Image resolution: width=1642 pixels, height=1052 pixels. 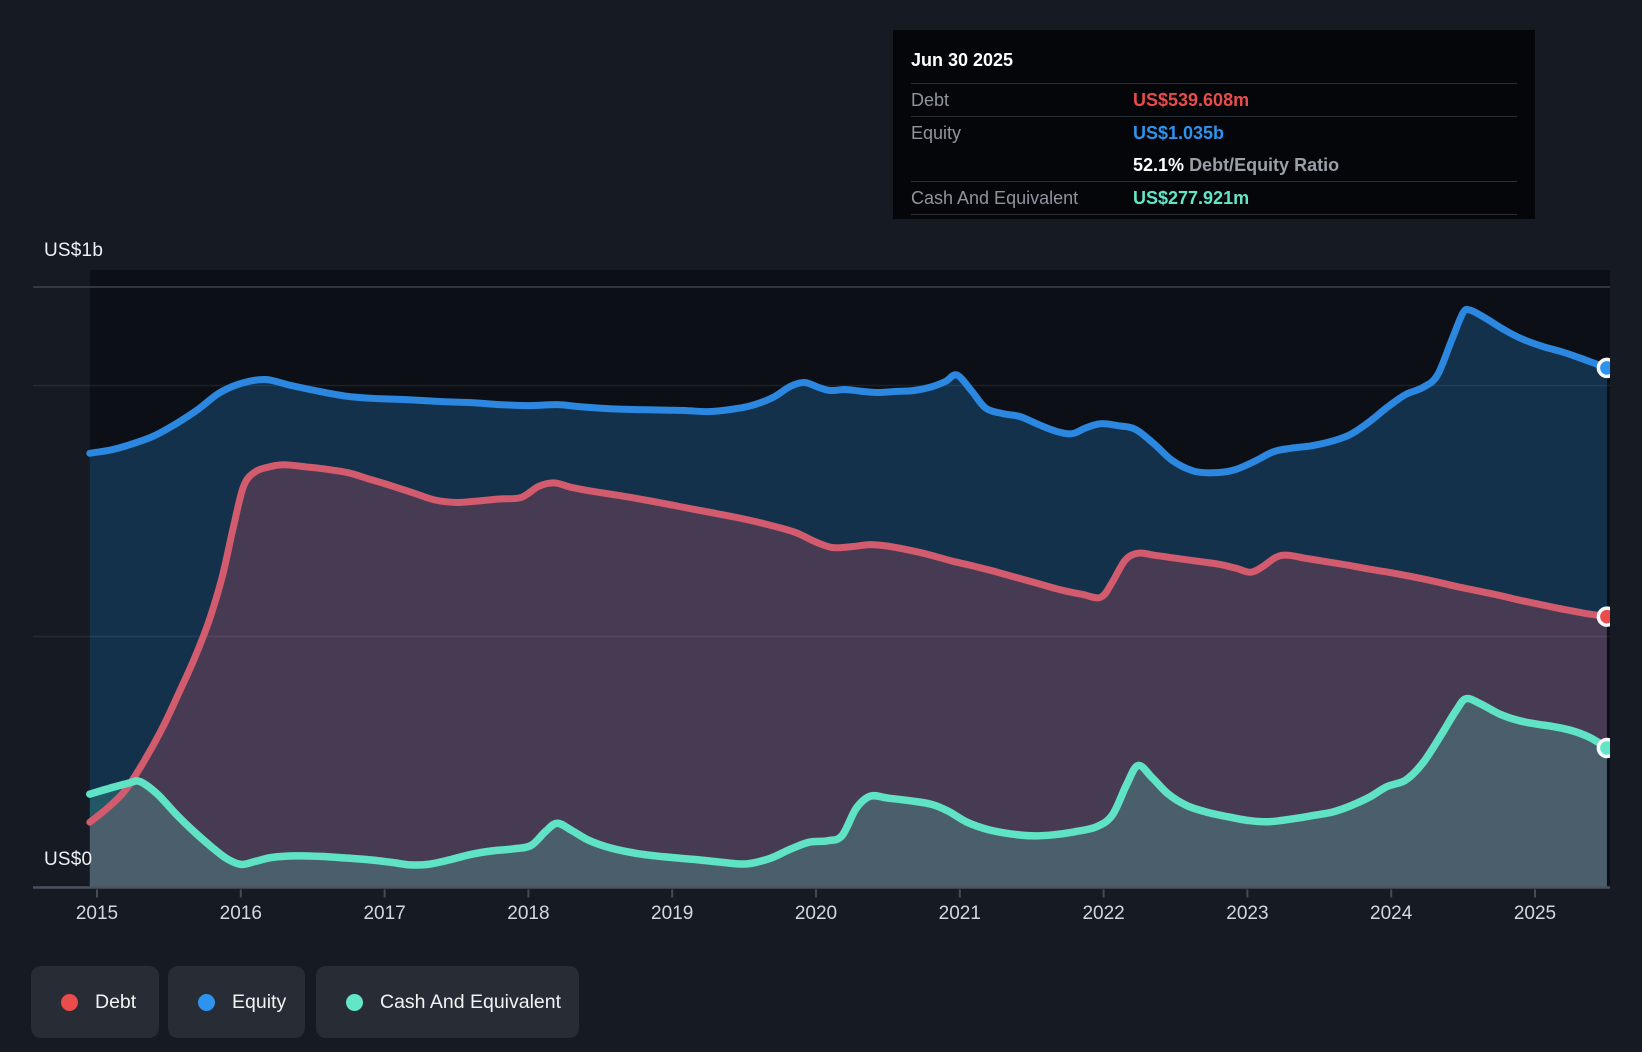 I want to click on tooltip-debt-value: US$539.608m, so click(x=1191, y=99).